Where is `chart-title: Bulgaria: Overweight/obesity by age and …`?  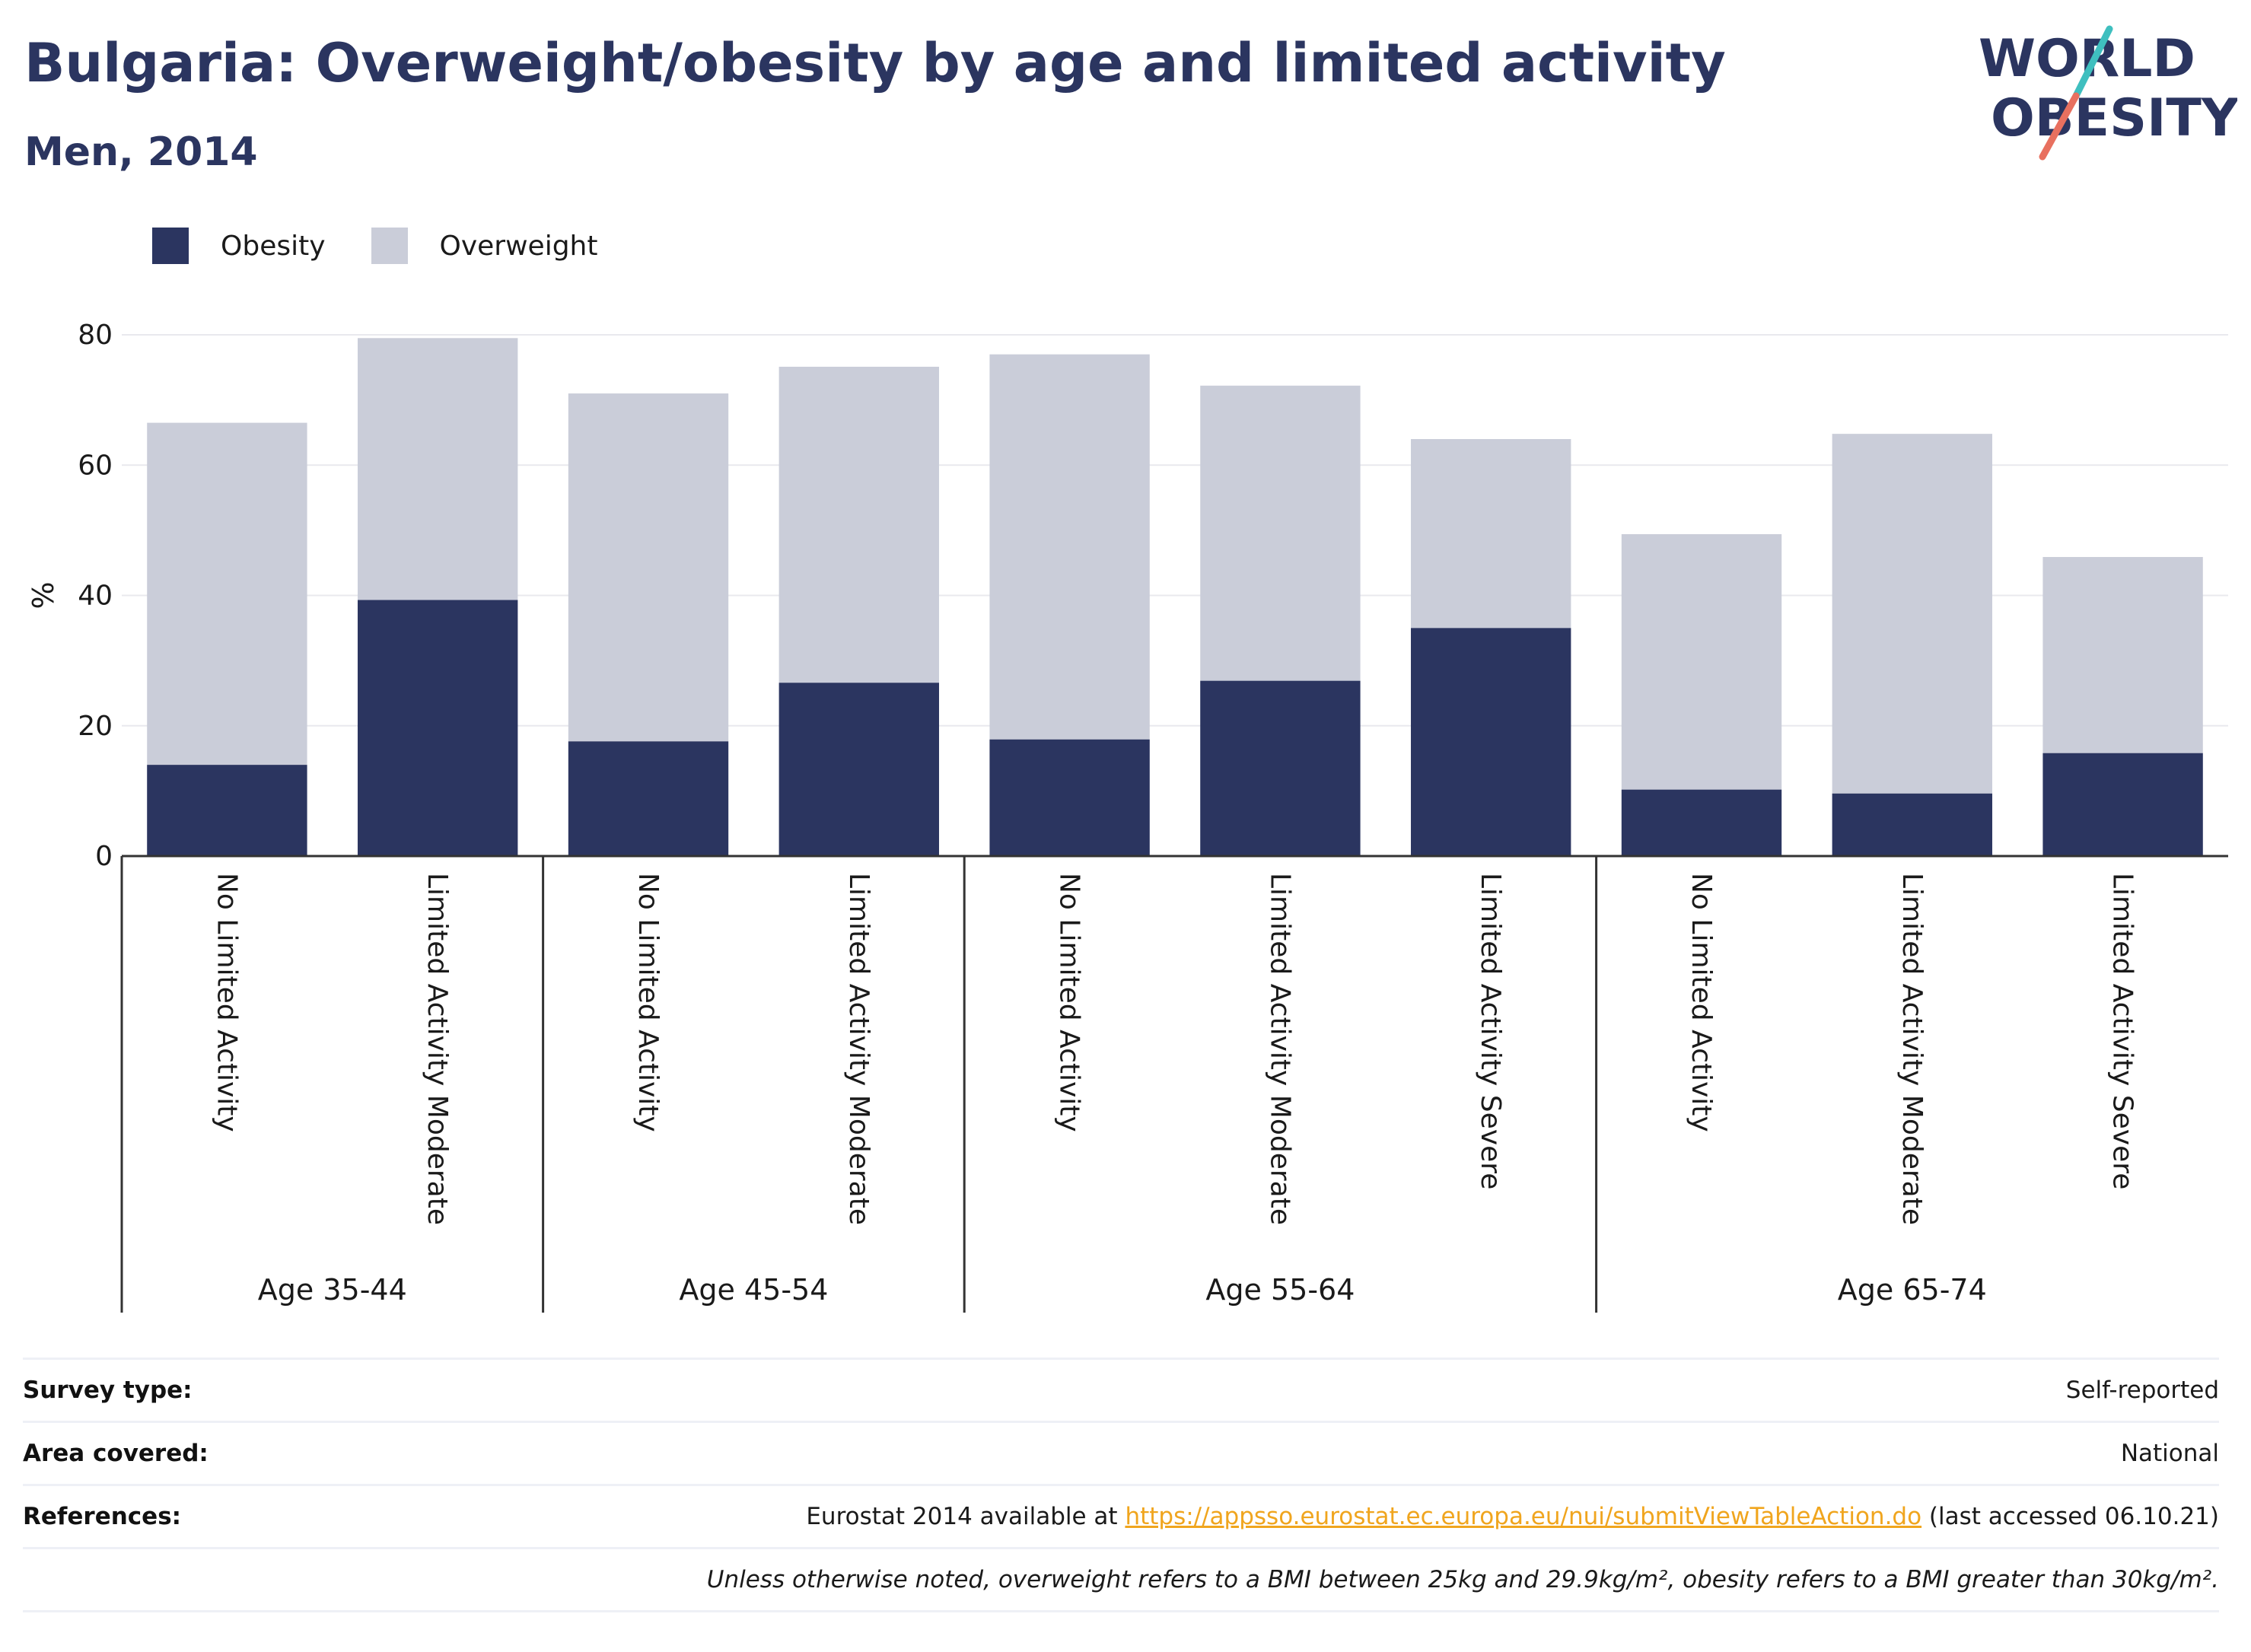
chart-title: Bulgaria: Overweight/obesity by age and … is located at coordinates (875, 63).